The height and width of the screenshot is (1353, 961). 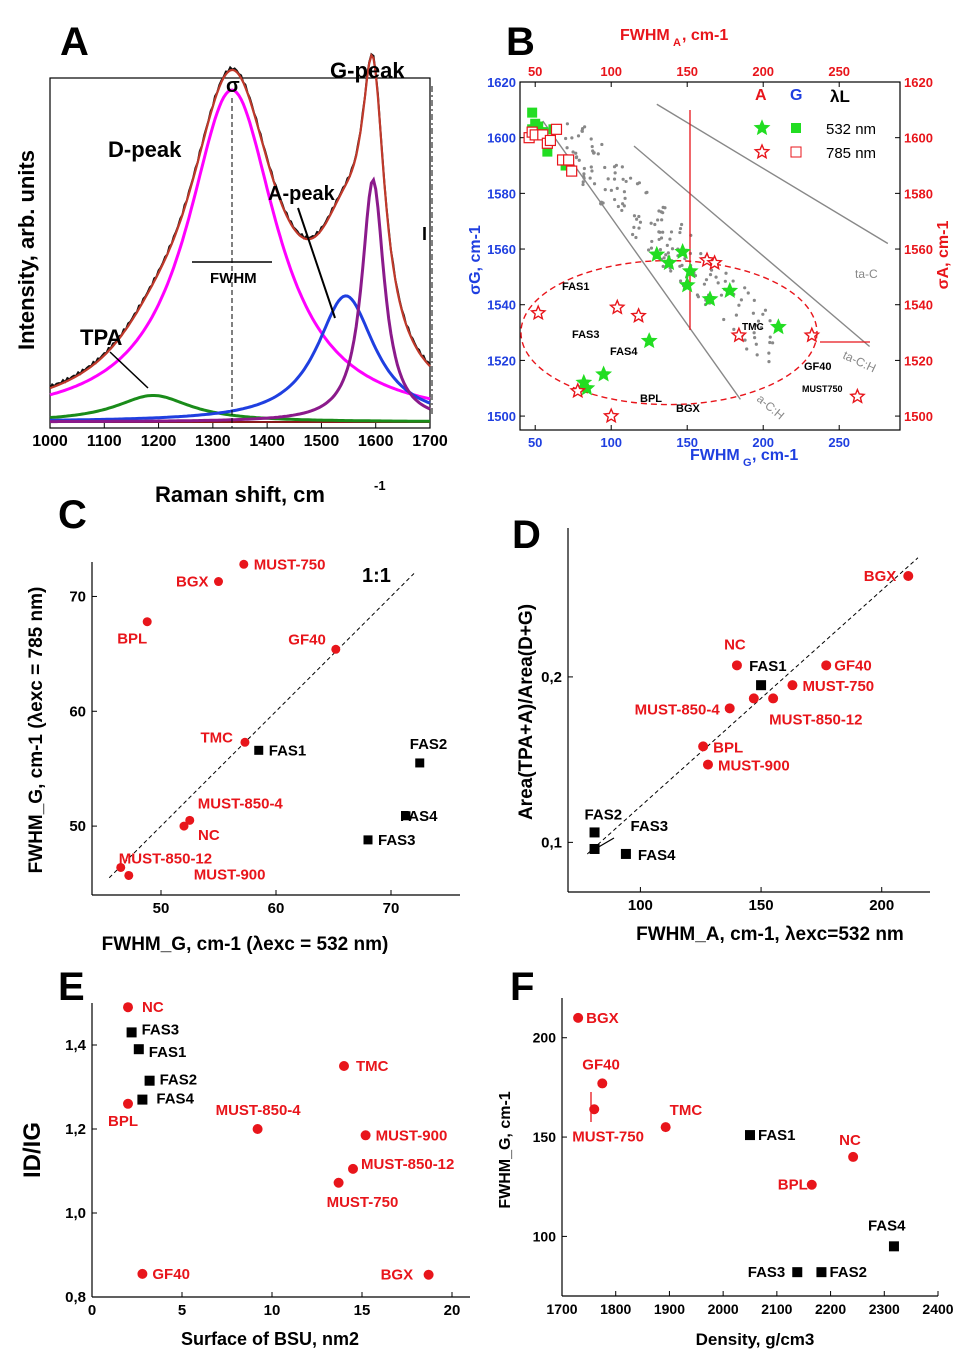 What do you see at coordinates (213, 441) in the screenshot?
I see `x-tick-label: 1300` at bounding box center [213, 441].